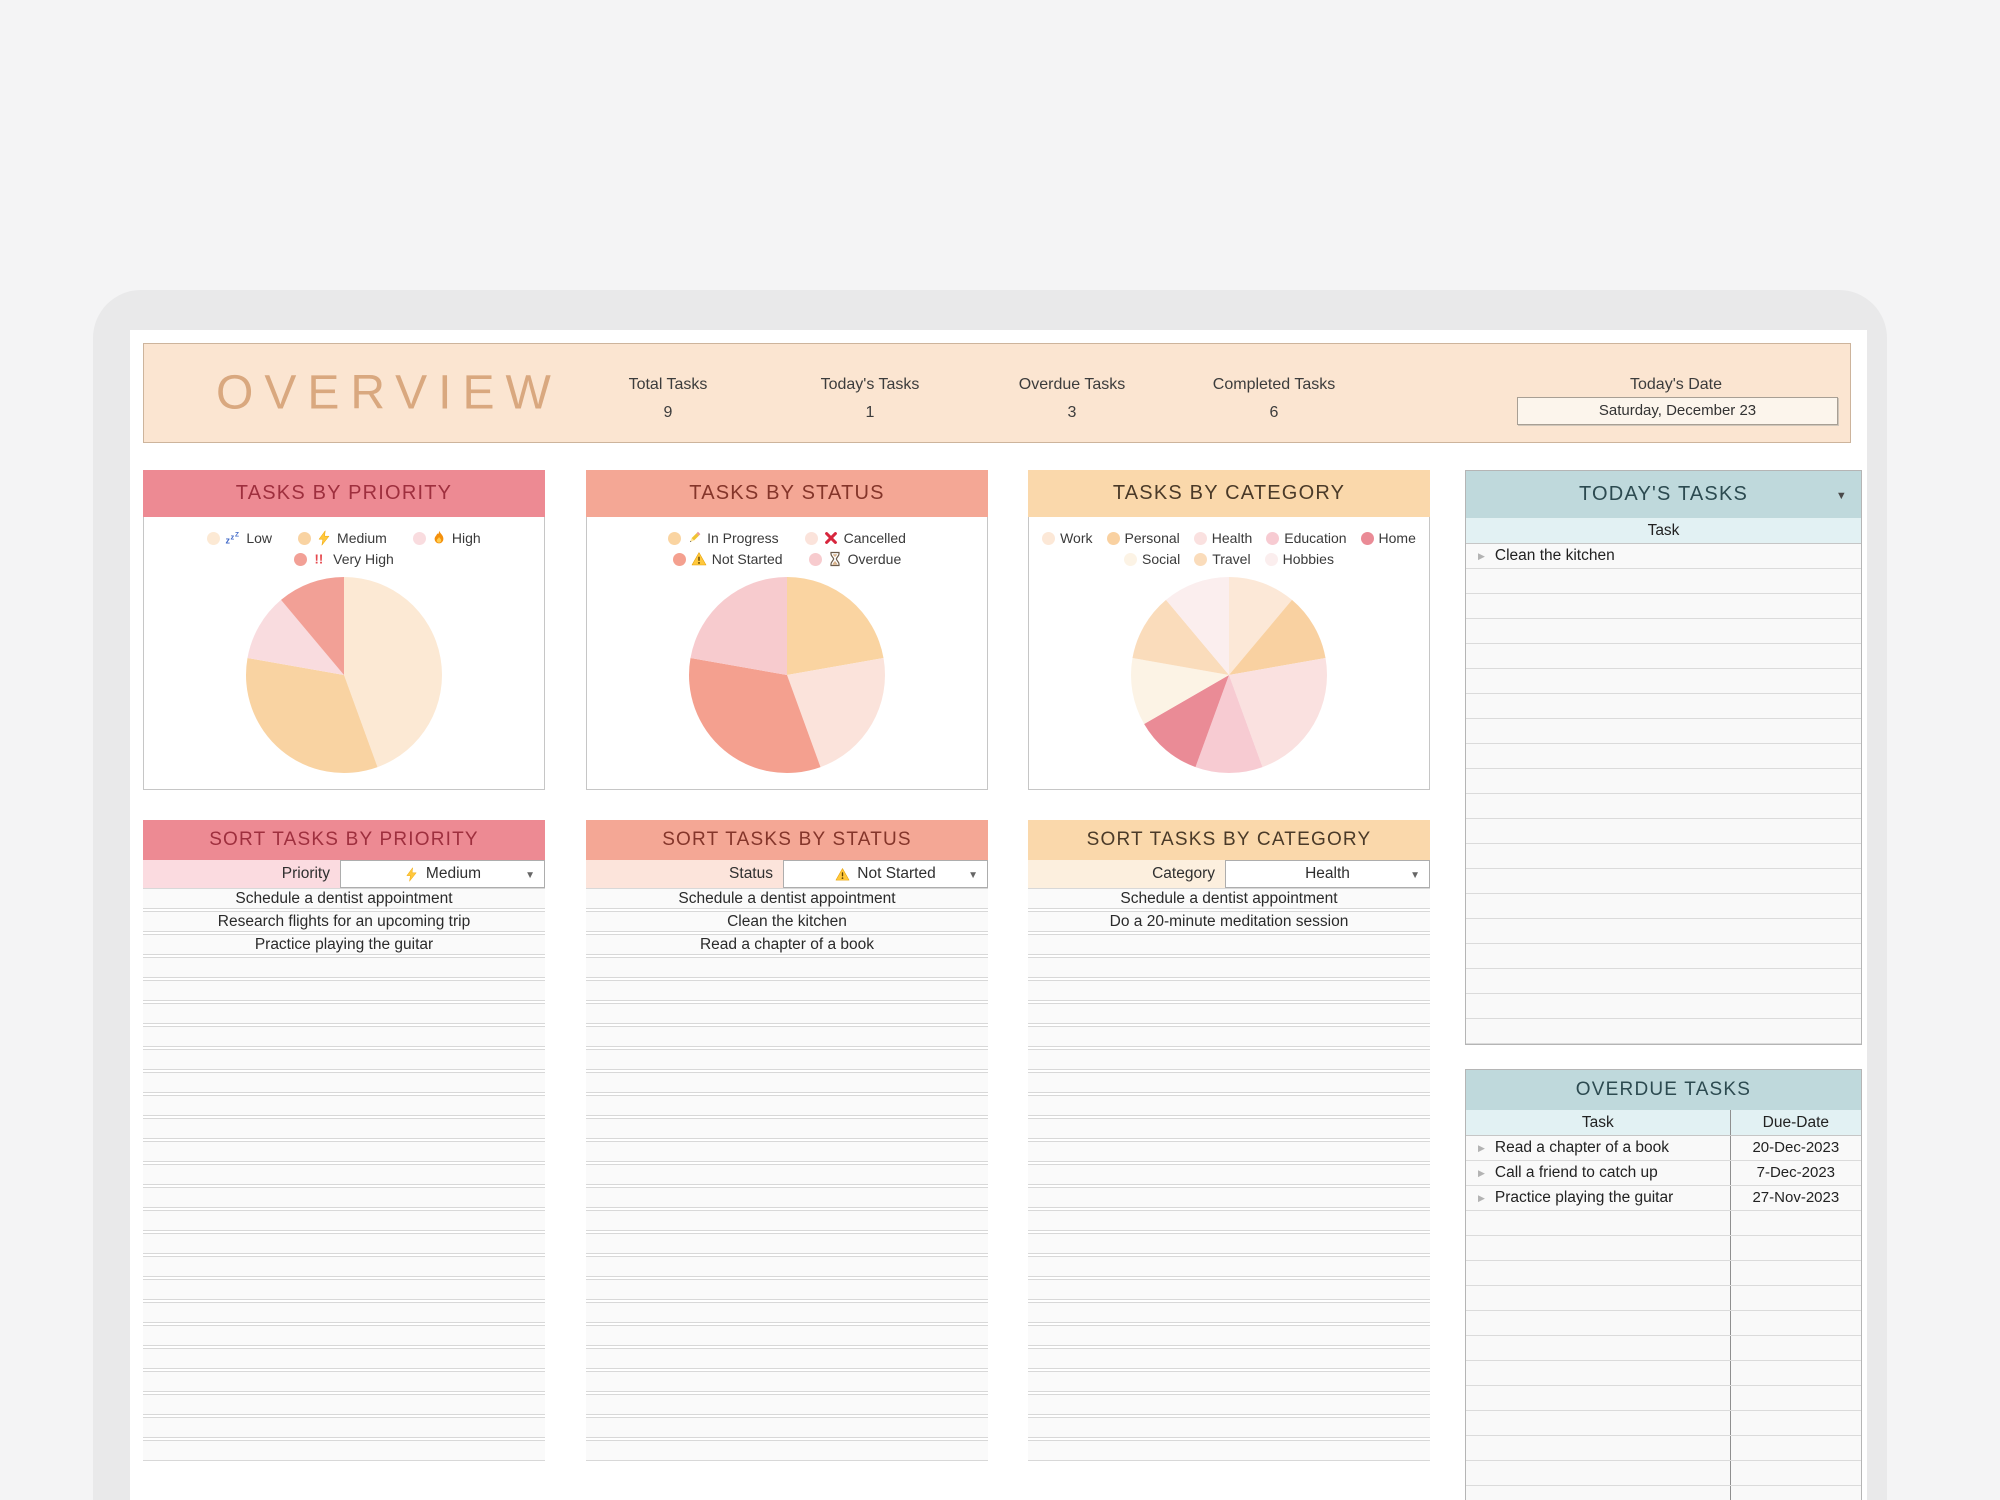 The width and height of the screenshot is (2000, 1500). I want to click on pencil-icon, so click(694, 538).